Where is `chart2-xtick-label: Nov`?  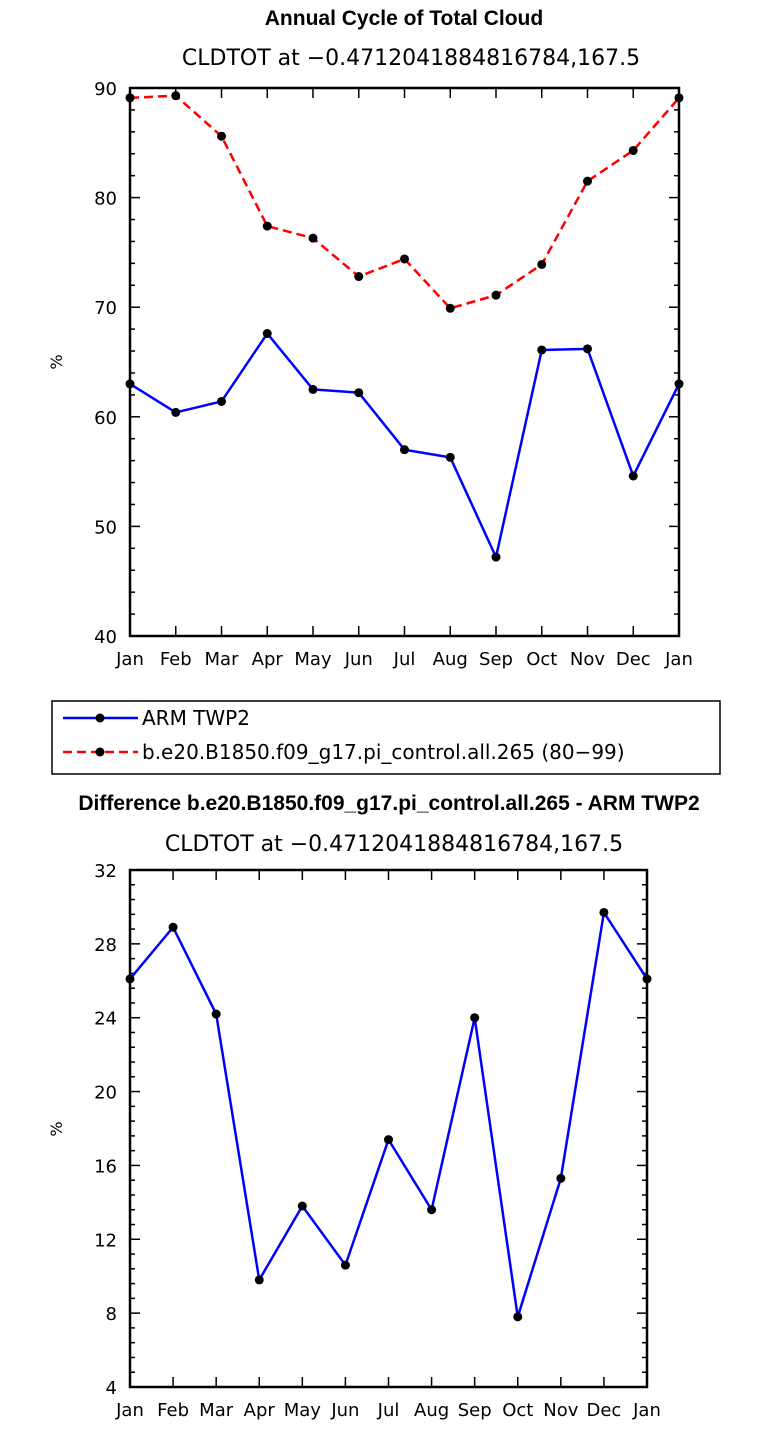 chart2-xtick-label: Nov is located at coordinates (560, 1410).